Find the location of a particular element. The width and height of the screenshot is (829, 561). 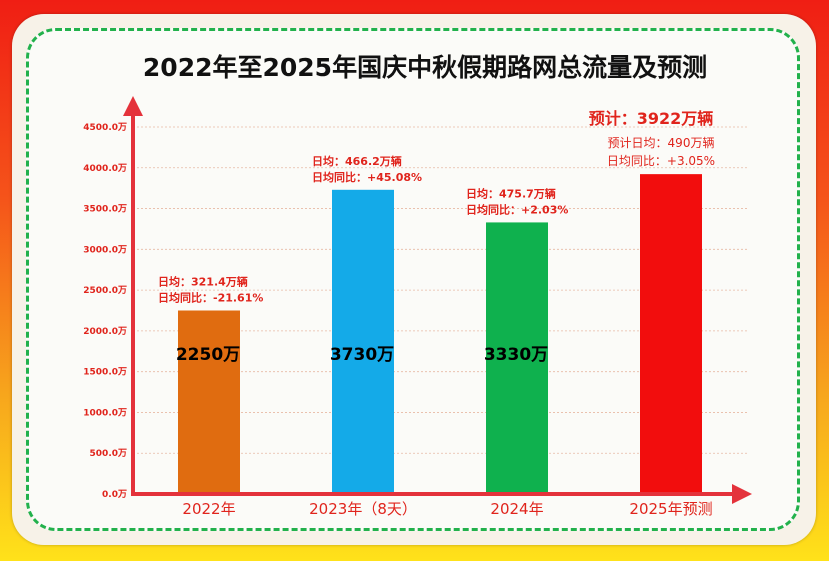

y-tick-label: 1500.0万 is located at coordinates (105, 372).